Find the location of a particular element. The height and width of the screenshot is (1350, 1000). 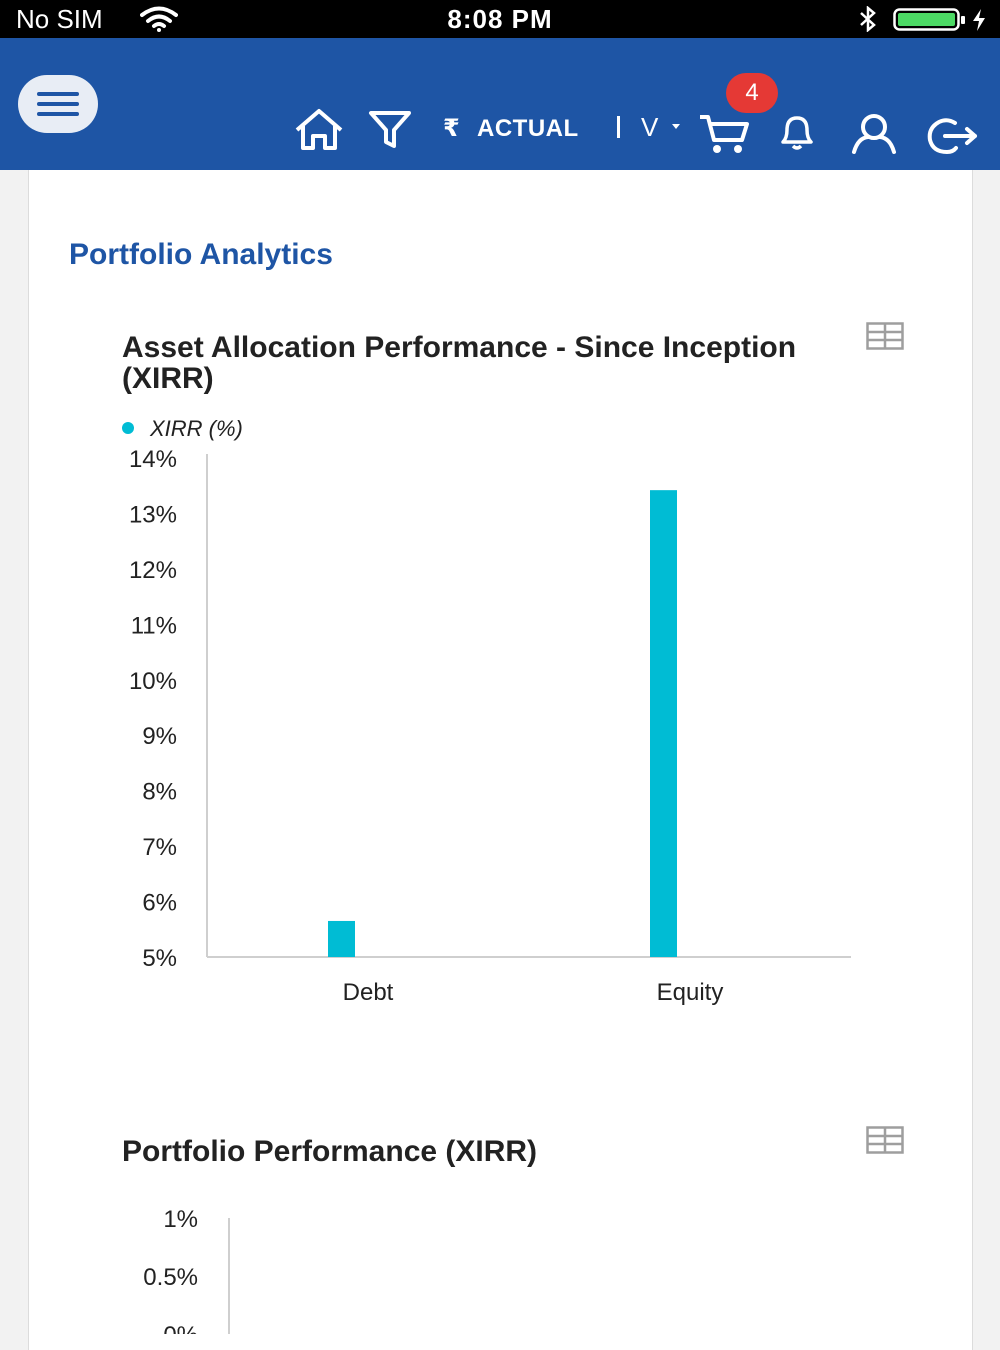

view-dropdown: V is located at coordinates (660, 127).